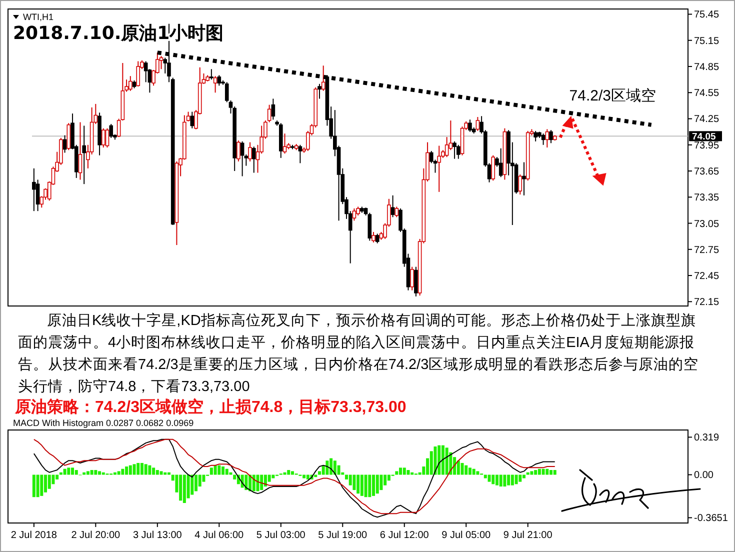 Image resolution: width=735 pixels, height=552 pixels. Describe the element at coordinates (704, 137) in the screenshot. I see `ref-line-label: 74.05` at that location.